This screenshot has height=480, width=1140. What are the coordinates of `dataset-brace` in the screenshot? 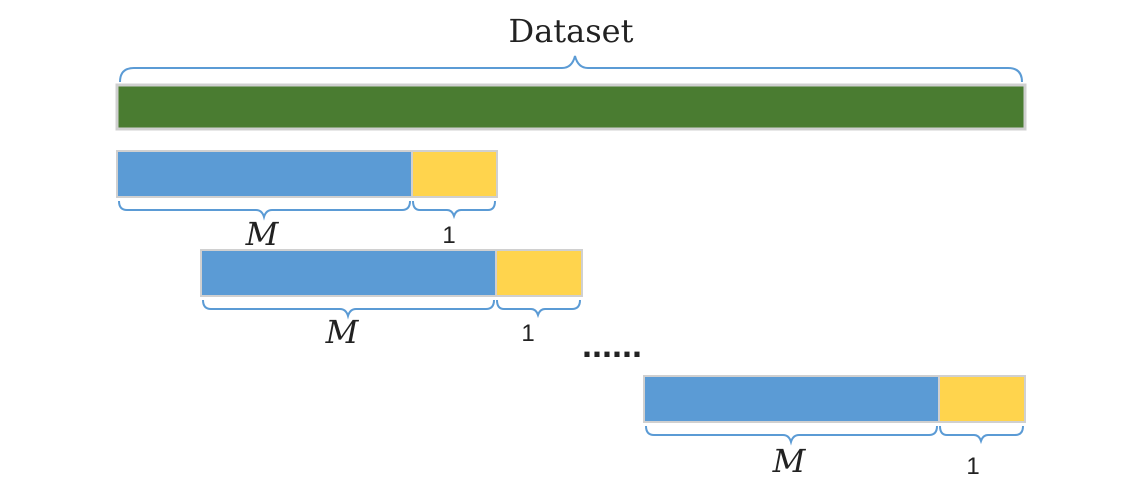 It's located at (571, 69).